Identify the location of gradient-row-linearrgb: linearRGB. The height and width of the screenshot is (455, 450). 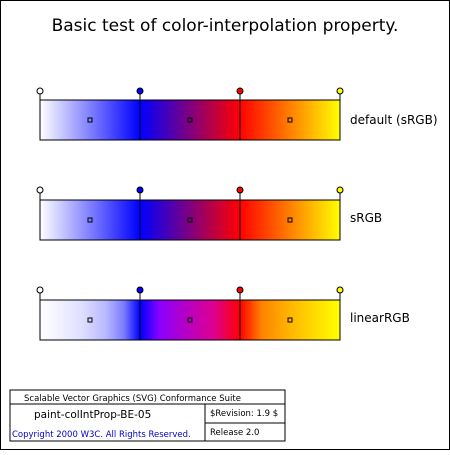
(223, 313).